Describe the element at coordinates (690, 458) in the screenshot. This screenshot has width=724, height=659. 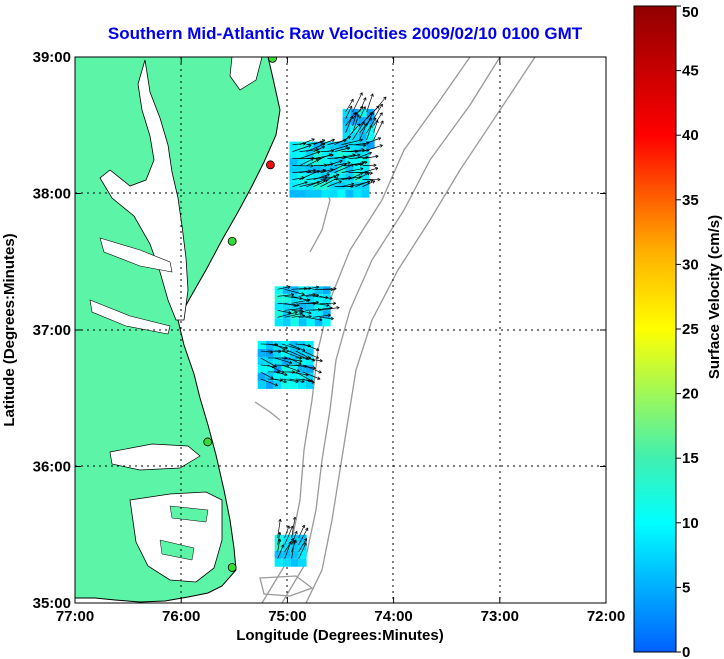
I see `colorbar-tick-label: 15` at that location.